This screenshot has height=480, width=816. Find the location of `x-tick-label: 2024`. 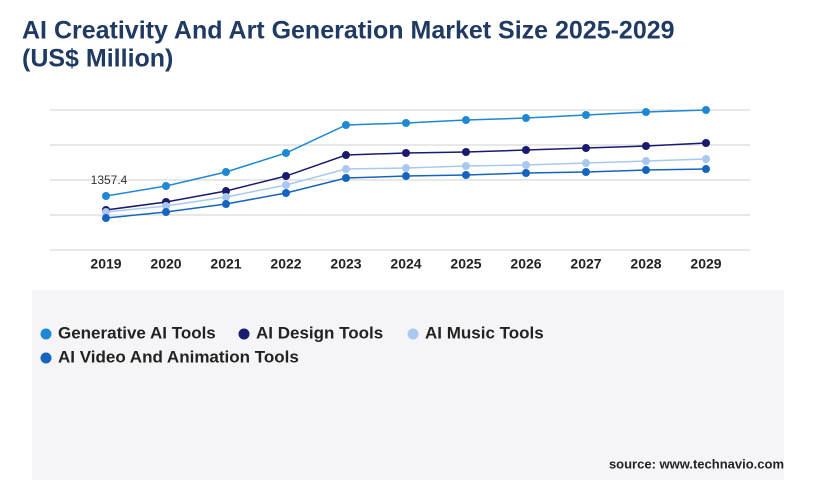

x-tick-label: 2024 is located at coordinates (405, 264).